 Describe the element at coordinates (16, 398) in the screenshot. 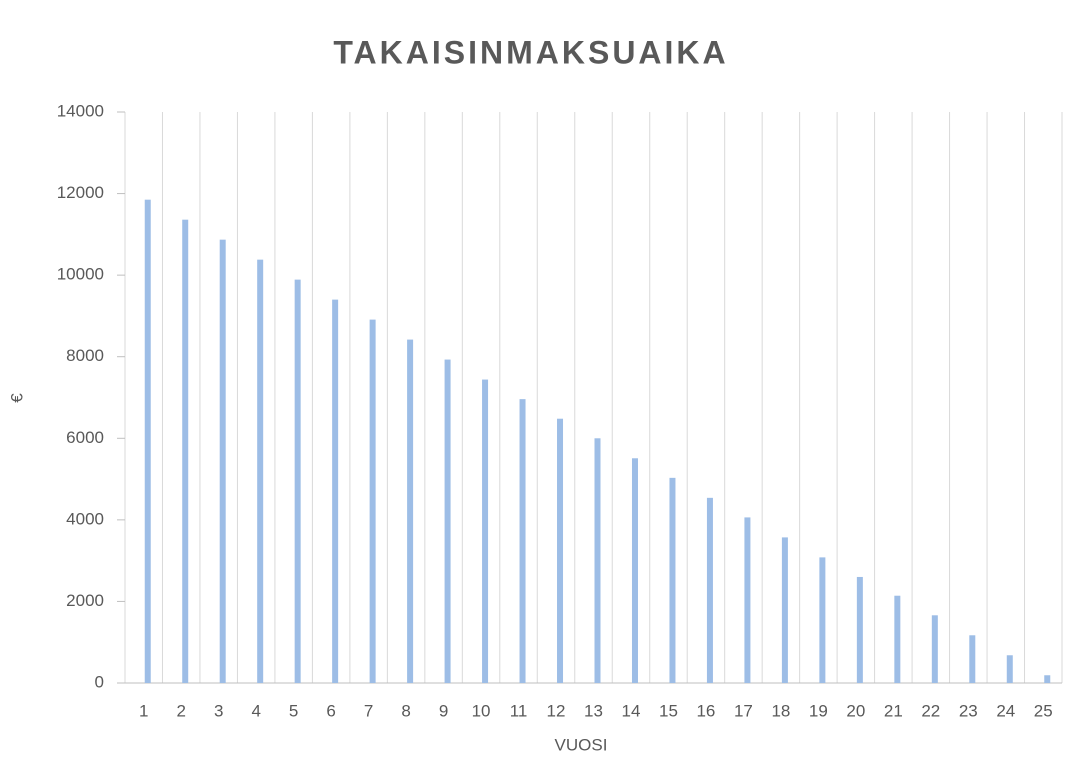

I see `y-axis-label: €` at that location.